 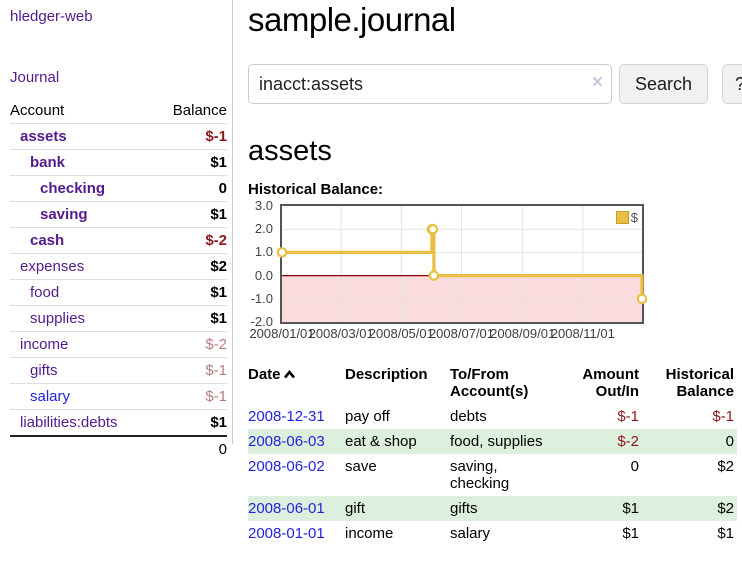 What do you see at coordinates (199, 110) in the screenshot?
I see `accounts-header-balance: Balance` at bounding box center [199, 110].